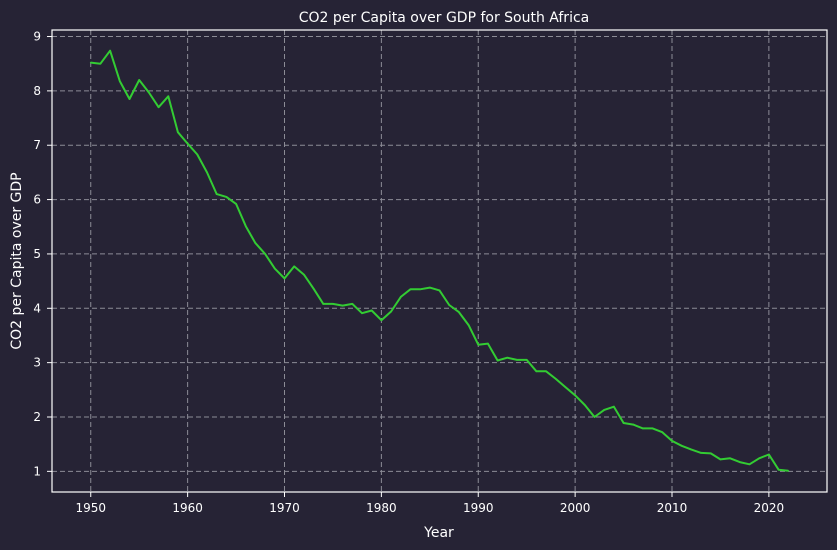  What do you see at coordinates (37, 417) in the screenshot?
I see `y-tick-label: 2` at bounding box center [37, 417].